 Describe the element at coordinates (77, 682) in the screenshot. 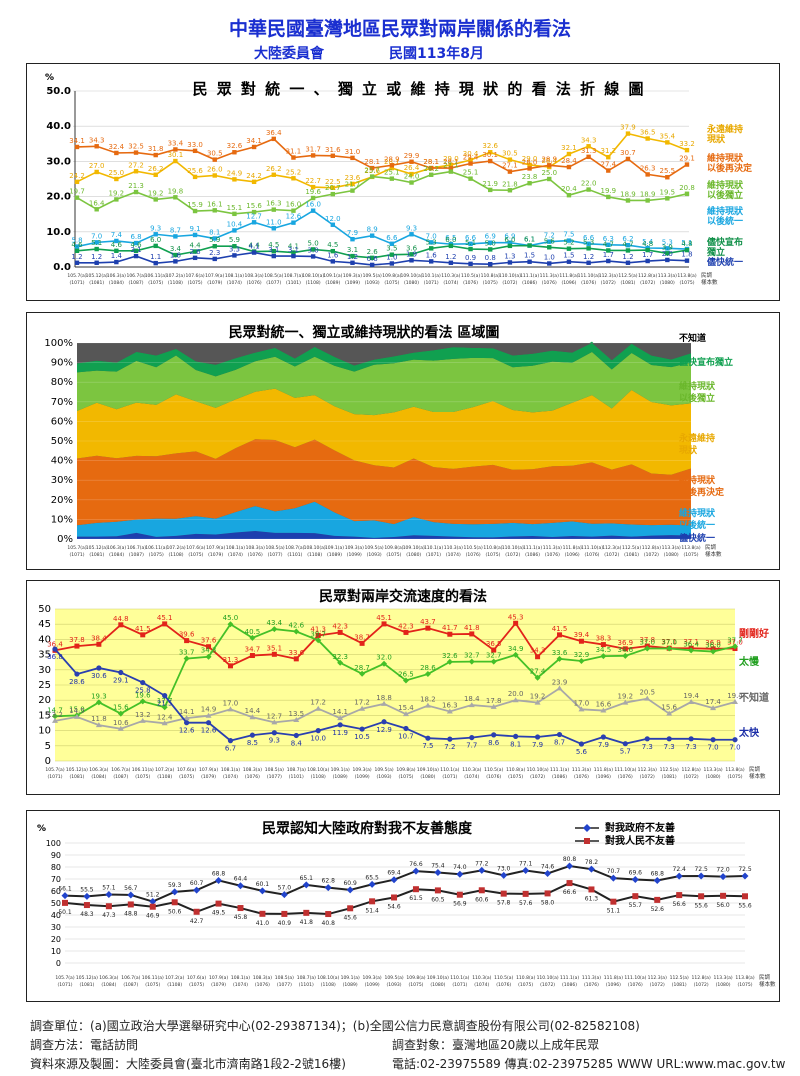

I see `data-label: 28.6` at that location.